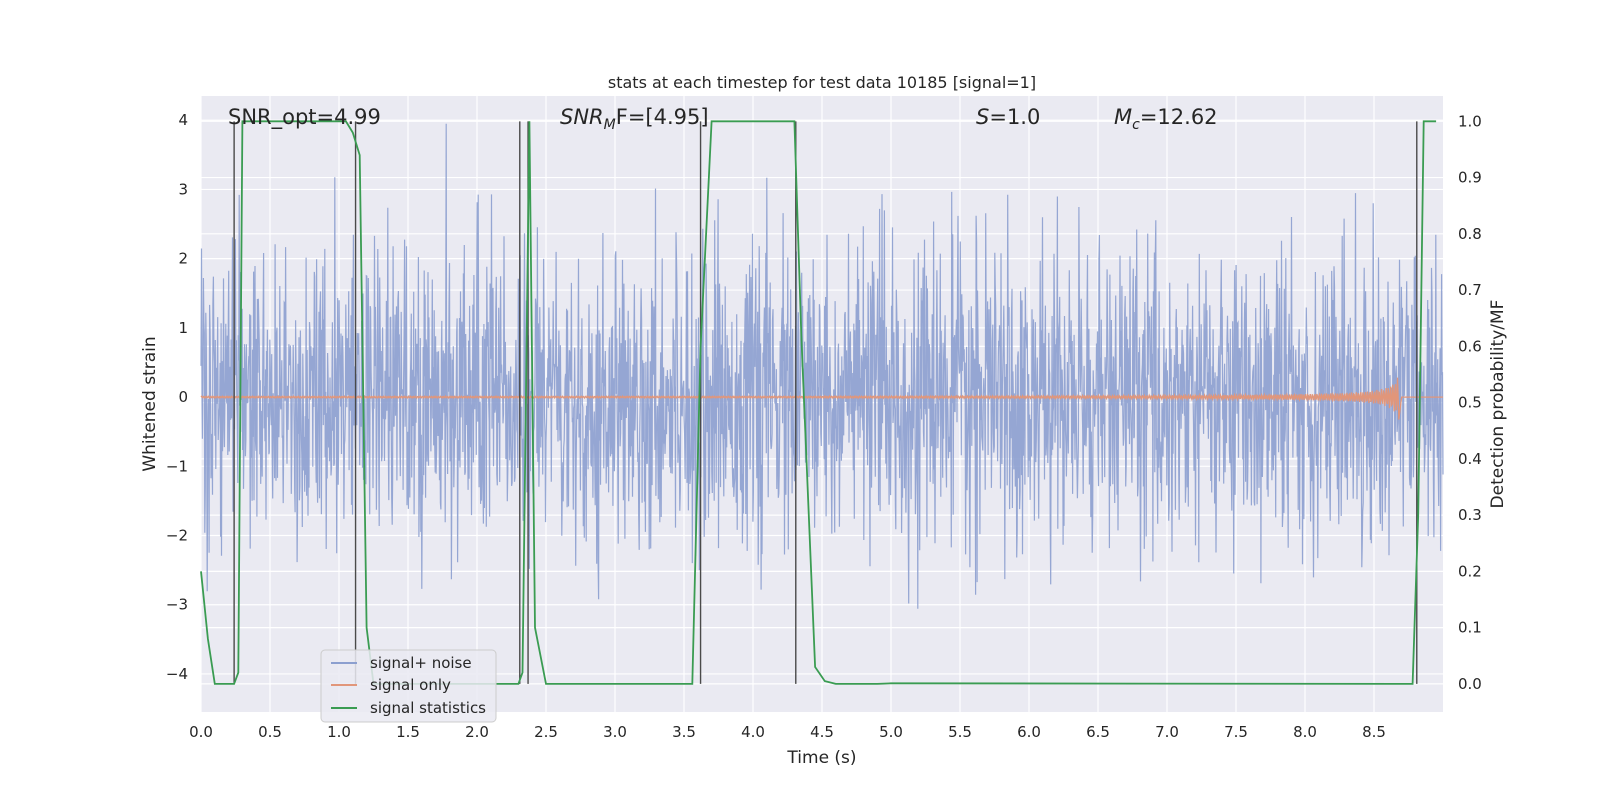 Image resolution: width=1600 pixels, height=800 pixels. I want to click on x-tick-label: 2.5, so click(546, 732).